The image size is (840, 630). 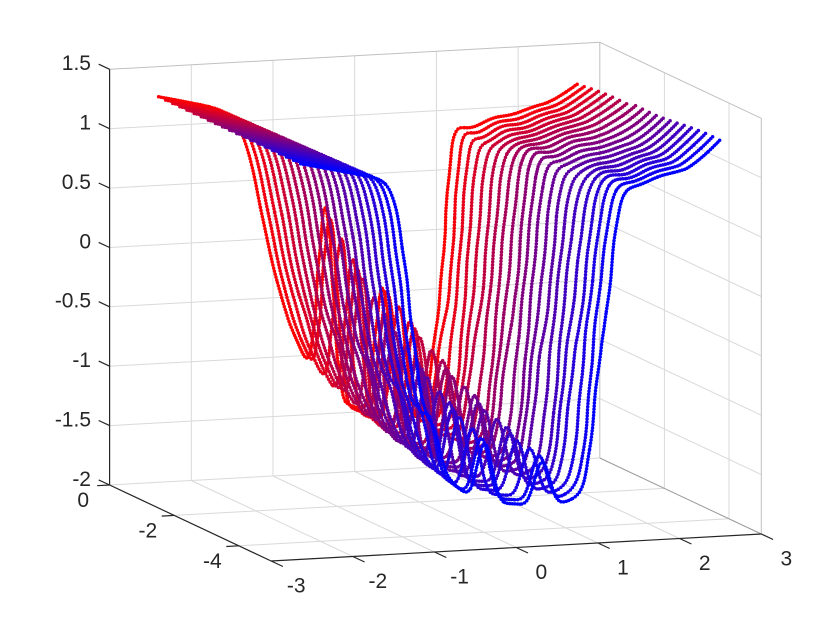 I want to click on svg-text: -0.5, so click(x=73, y=301).